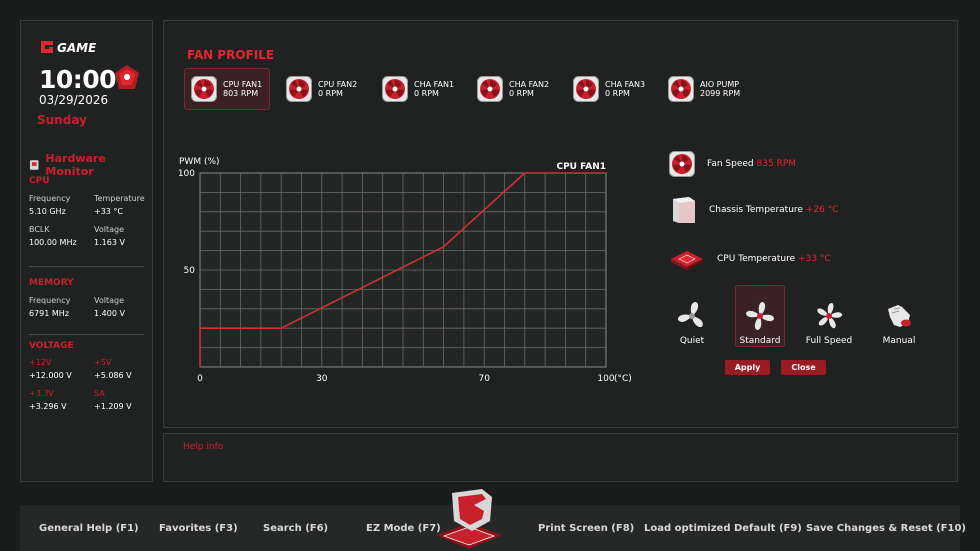 This screenshot has height=551, width=980. I want to click on cpu-frequency-label: Frequency, so click(50, 198).